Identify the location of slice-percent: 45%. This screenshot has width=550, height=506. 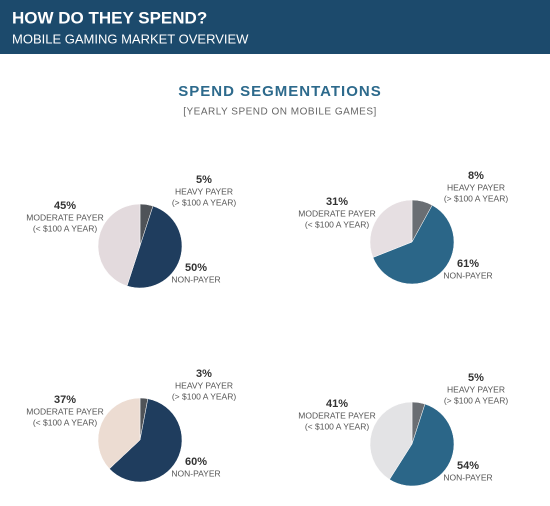
(65, 206).